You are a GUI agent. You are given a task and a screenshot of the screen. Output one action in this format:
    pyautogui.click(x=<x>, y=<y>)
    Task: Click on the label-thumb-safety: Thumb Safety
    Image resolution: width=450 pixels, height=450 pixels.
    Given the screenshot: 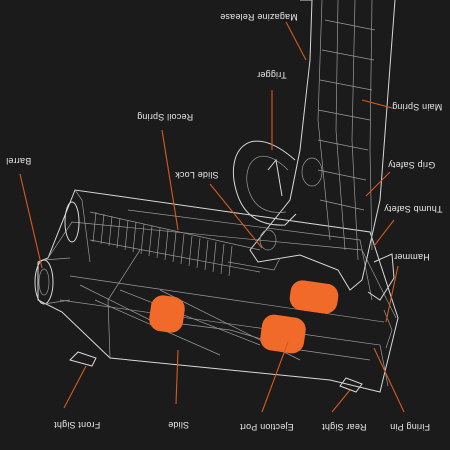 What is the action you would take?
    pyautogui.click(x=413, y=209)
    